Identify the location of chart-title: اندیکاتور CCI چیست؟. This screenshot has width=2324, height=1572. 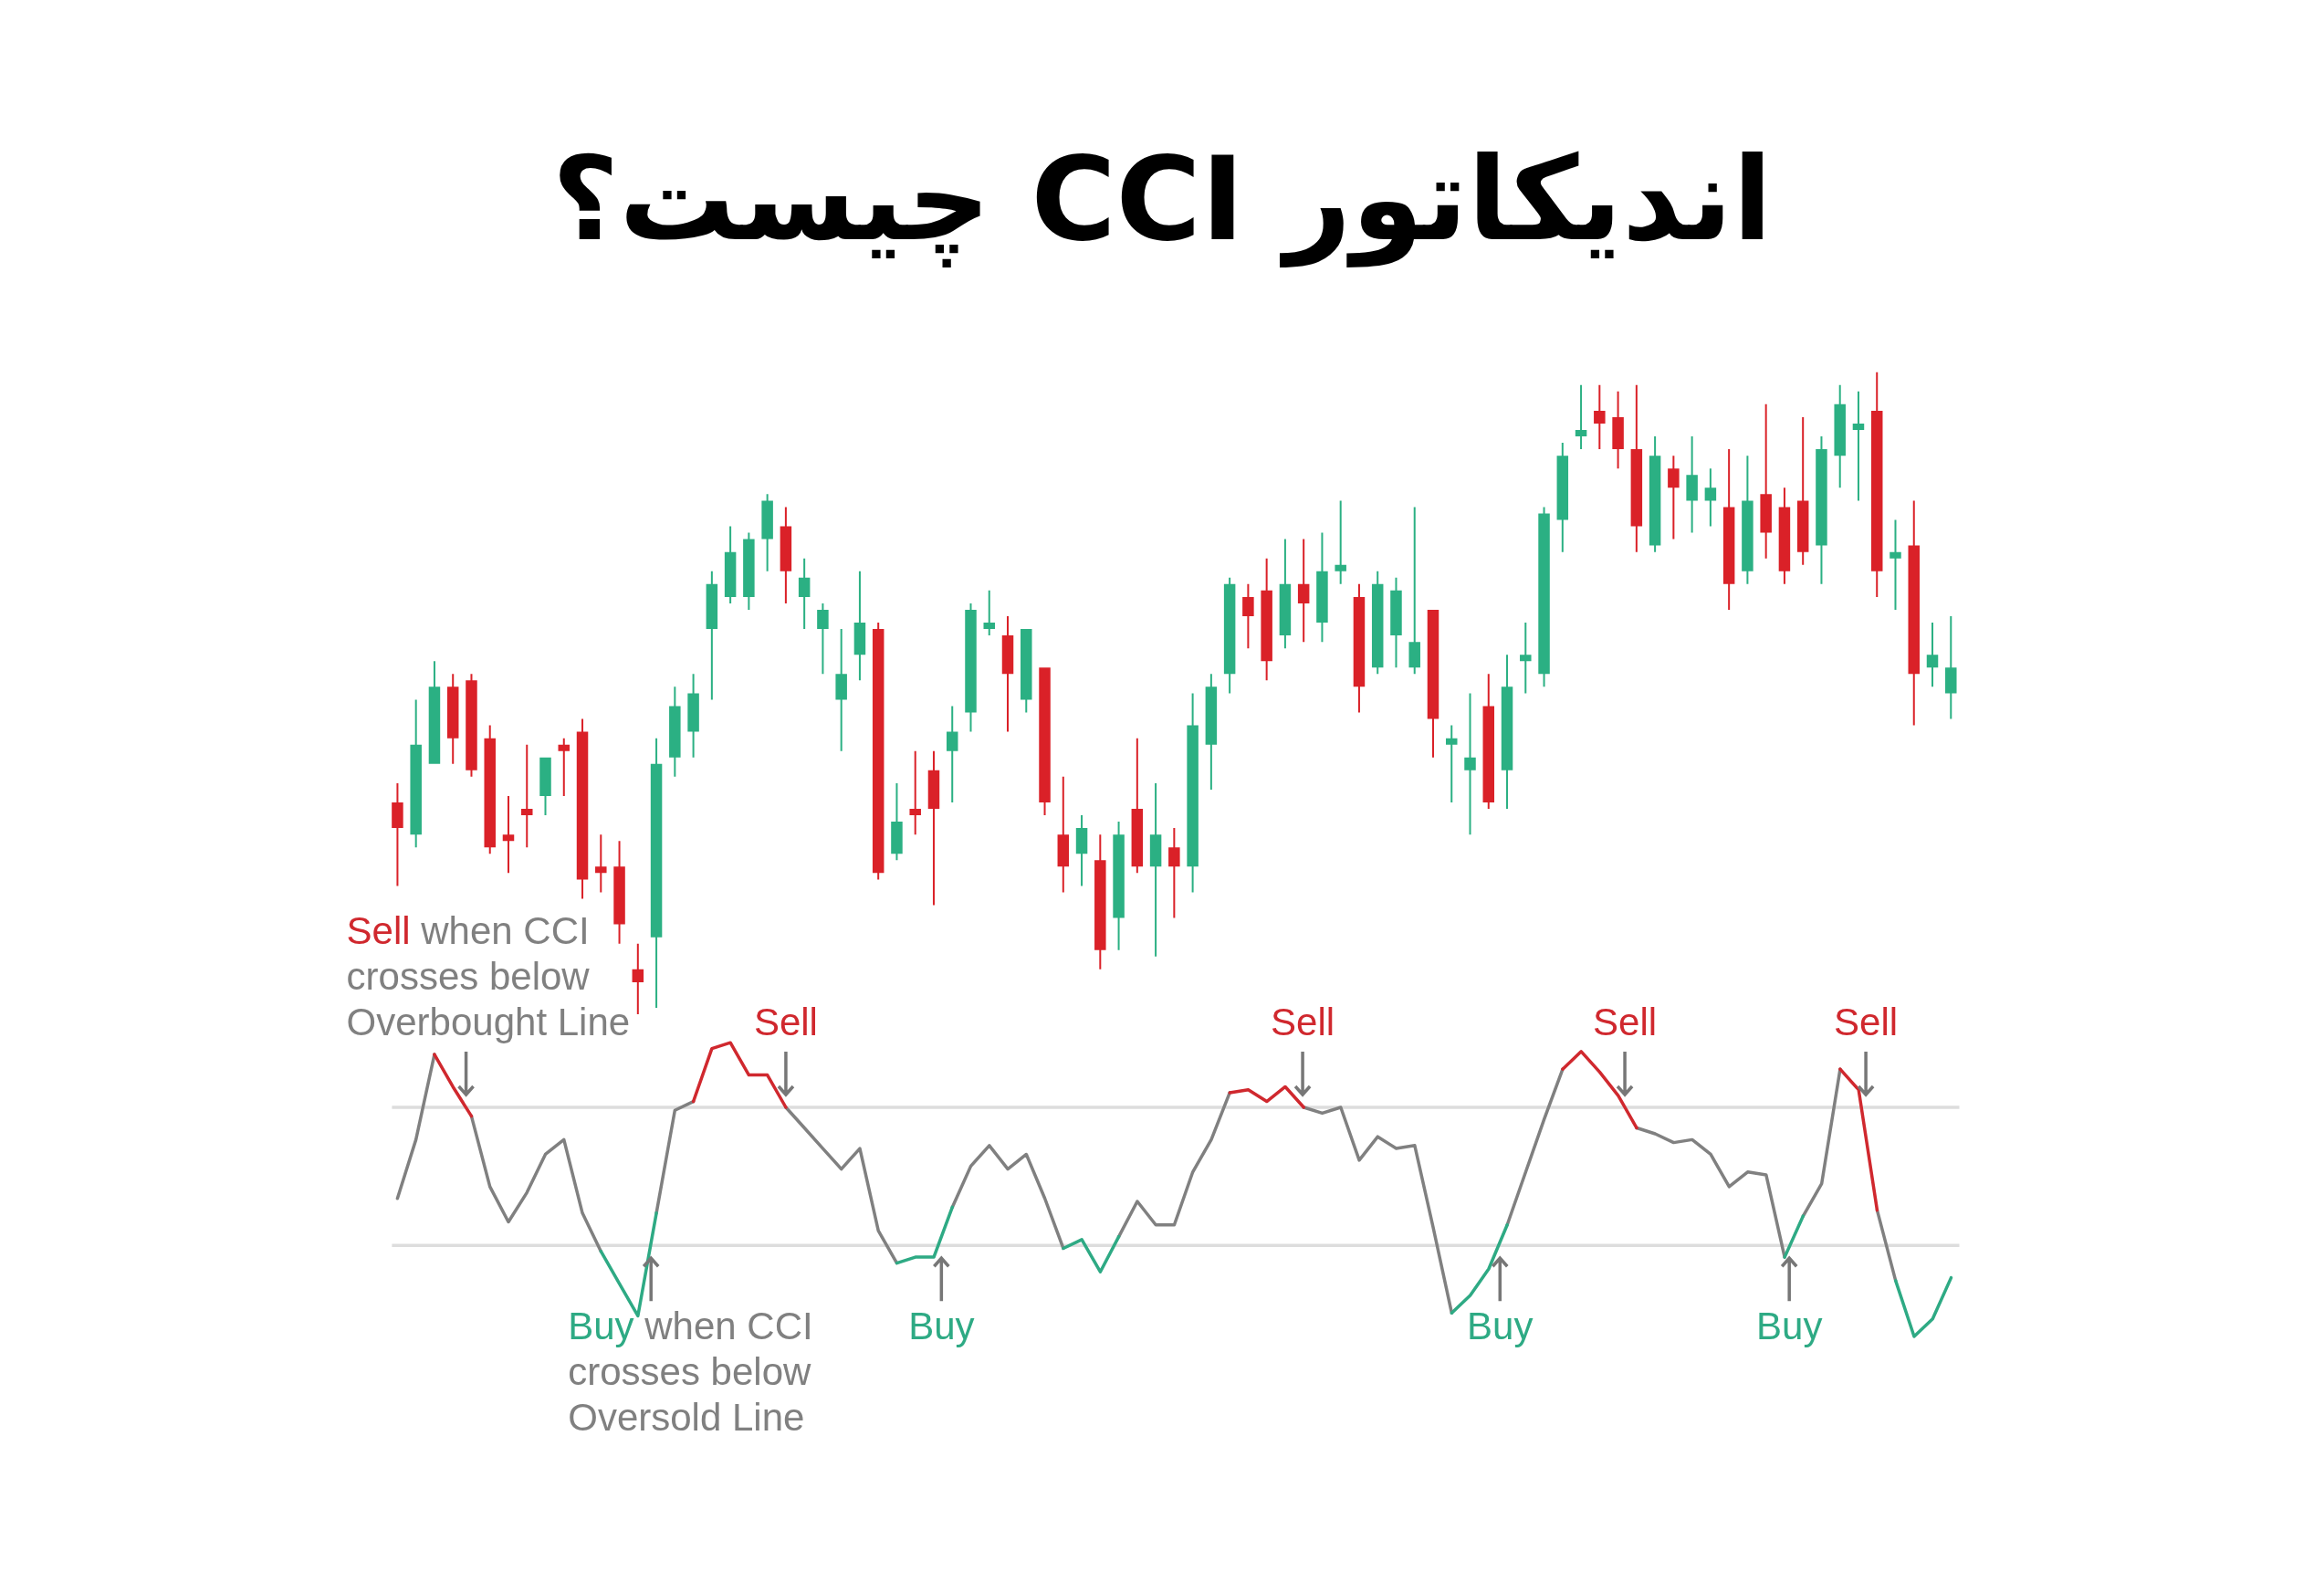
(1162, 200).